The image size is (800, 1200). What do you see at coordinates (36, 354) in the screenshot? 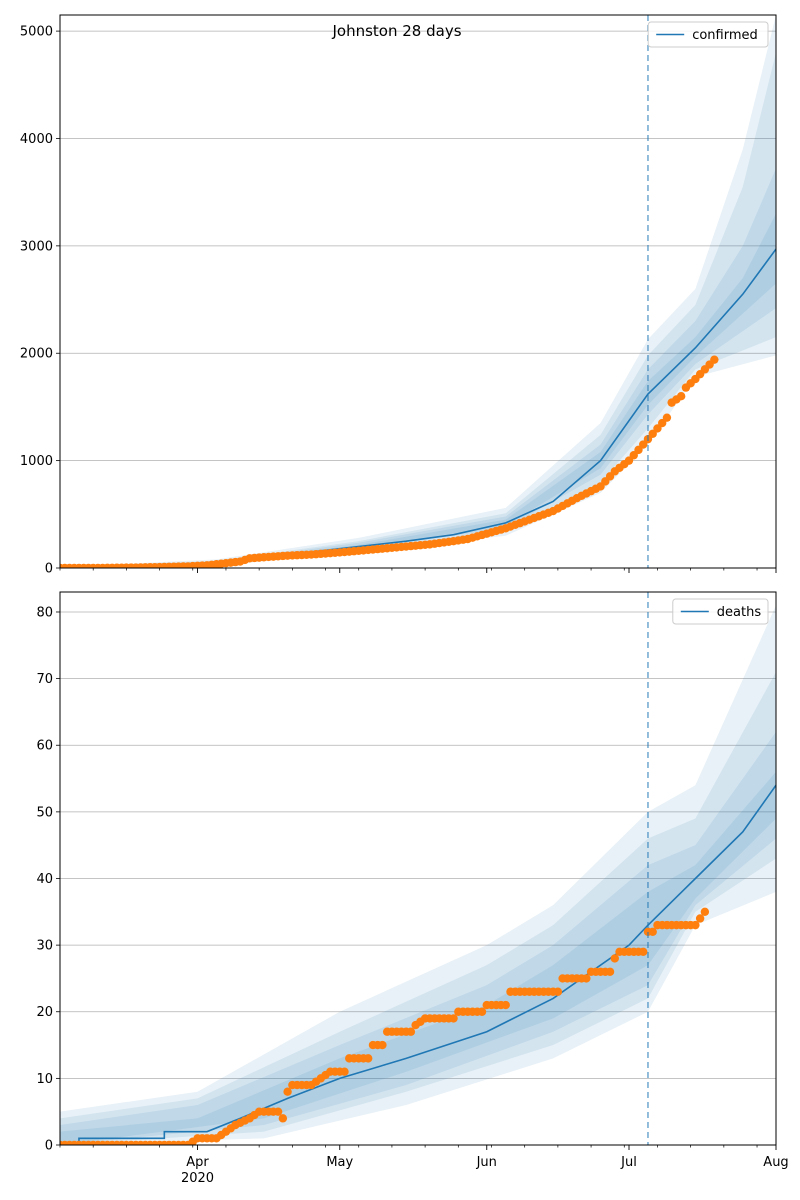
I see `y-tick-label: 2000` at bounding box center [36, 354].